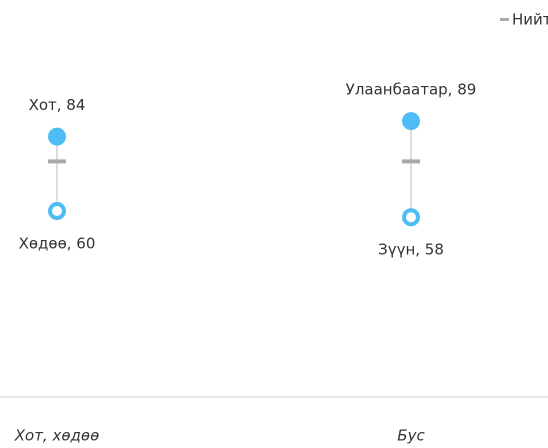  I want to click on legend-label: Нийт, so click(530, 20).